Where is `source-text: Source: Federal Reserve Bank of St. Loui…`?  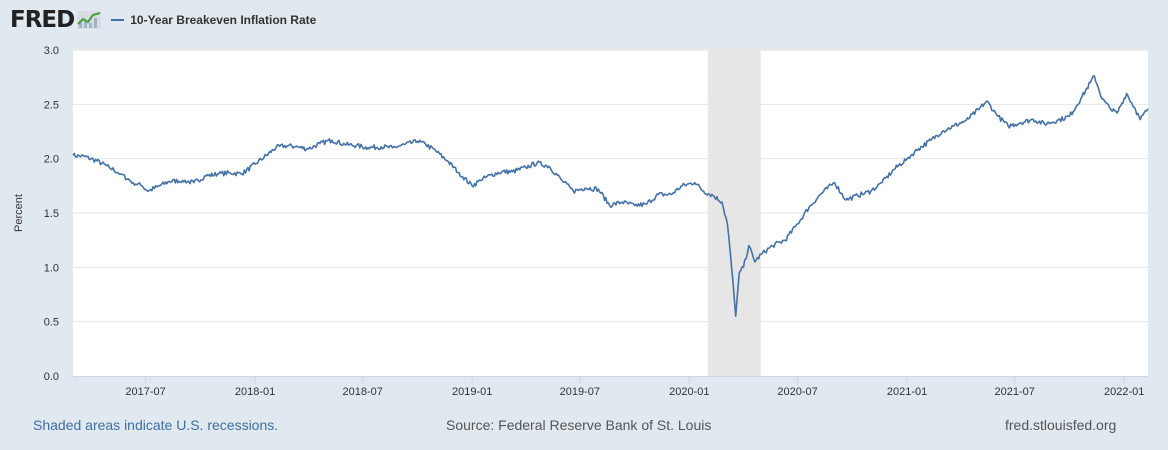
source-text: Source: Federal Reserve Bank of St. Loui… is located at coordinates (579, 425).